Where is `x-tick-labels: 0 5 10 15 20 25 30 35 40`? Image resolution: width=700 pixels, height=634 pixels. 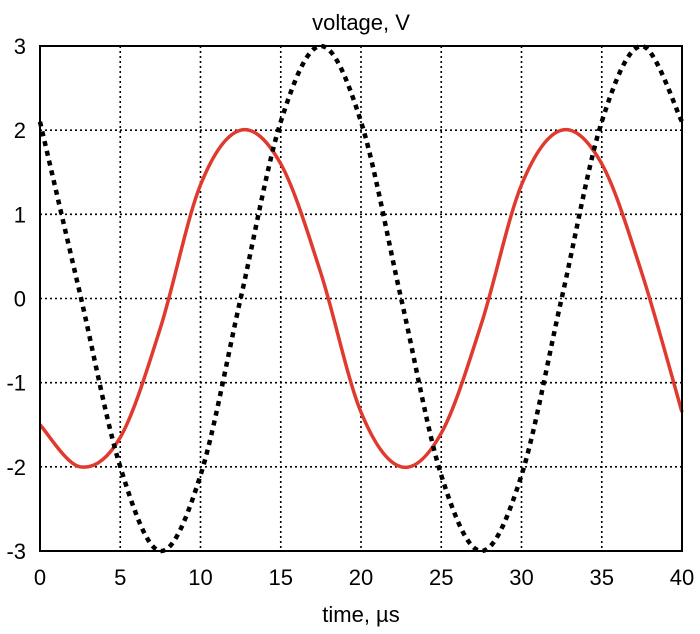
x-tick-labels: 0 5 10 15 20 25 30 35 40 is located at coordinates (364, 577).